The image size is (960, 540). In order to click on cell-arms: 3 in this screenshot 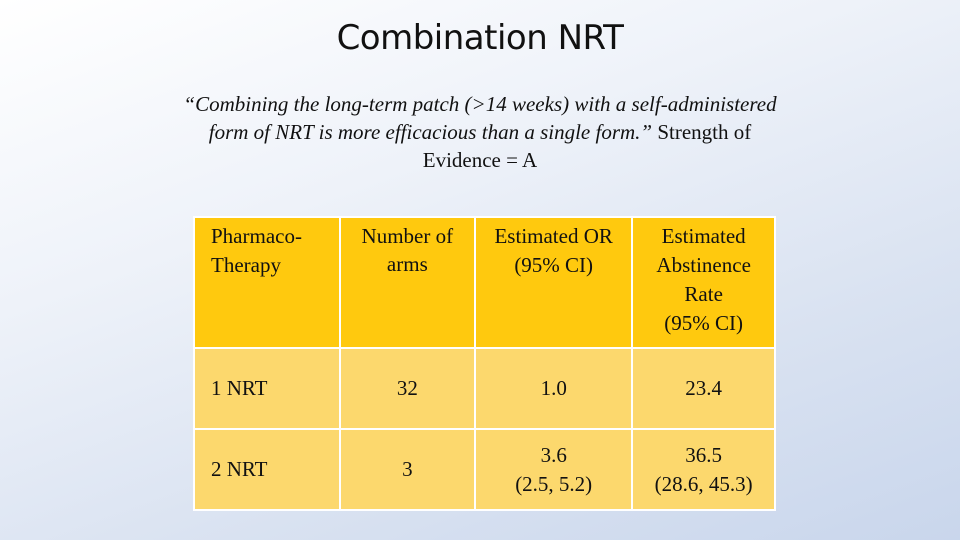, I will do `click(407, 469)`.